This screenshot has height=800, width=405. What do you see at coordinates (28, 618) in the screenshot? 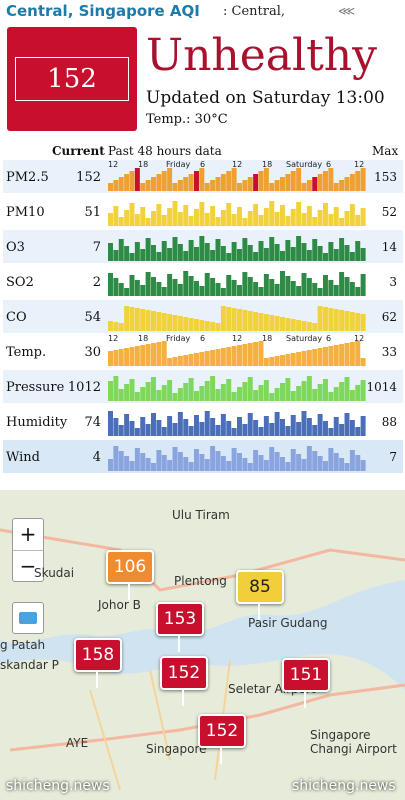
I see `layers-button` at bounding box center [28, 618].